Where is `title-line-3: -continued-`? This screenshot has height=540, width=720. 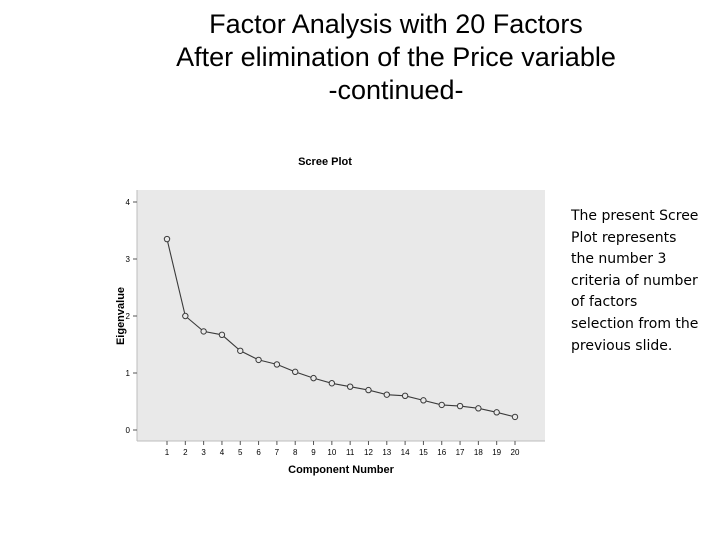 title-line-3: -continued- is located at coordinates (396, 90).